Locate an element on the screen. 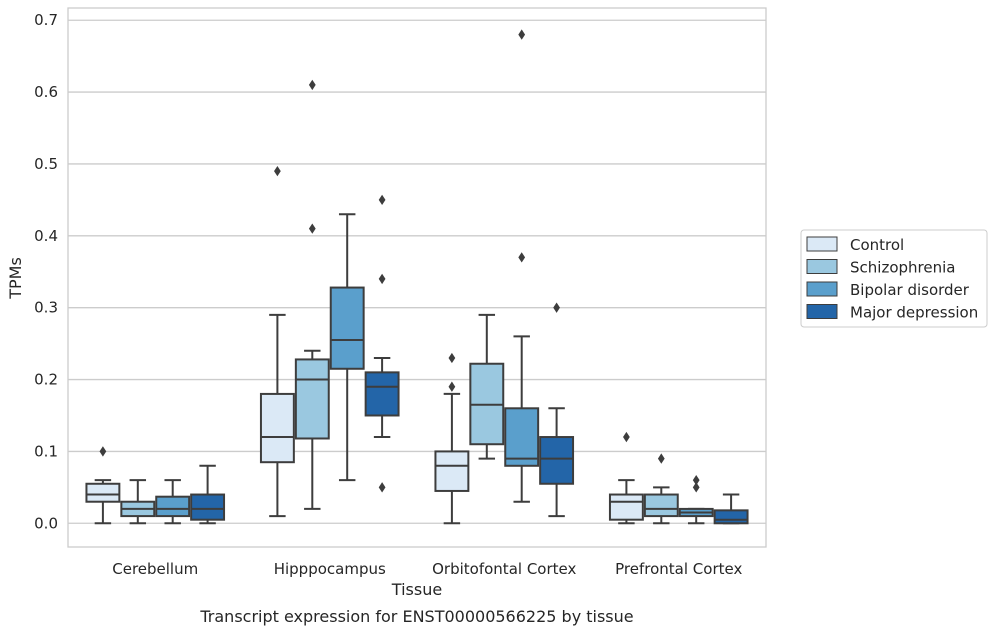  x-axis-label: Tissue is located at coordinates (416, 589).